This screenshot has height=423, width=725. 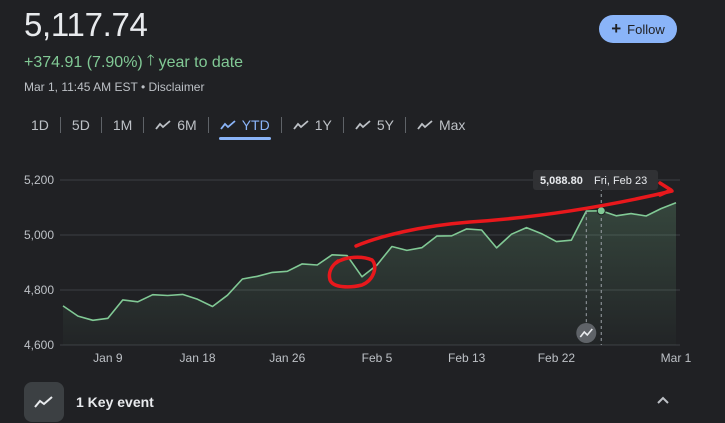 I want to click on quote-meta: Mar 1, 11:45 AM EST • Disclaimer, so click(x=114, y=87).